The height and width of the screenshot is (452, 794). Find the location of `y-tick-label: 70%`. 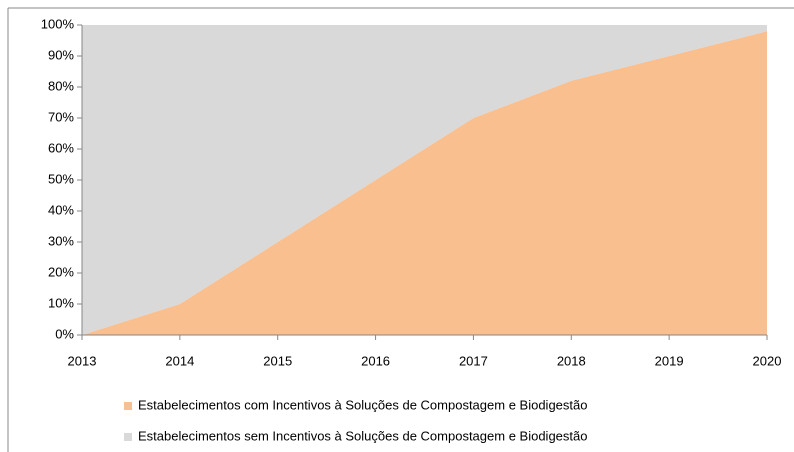

y-tick-label: 70% is located at coordinates (61, 116).